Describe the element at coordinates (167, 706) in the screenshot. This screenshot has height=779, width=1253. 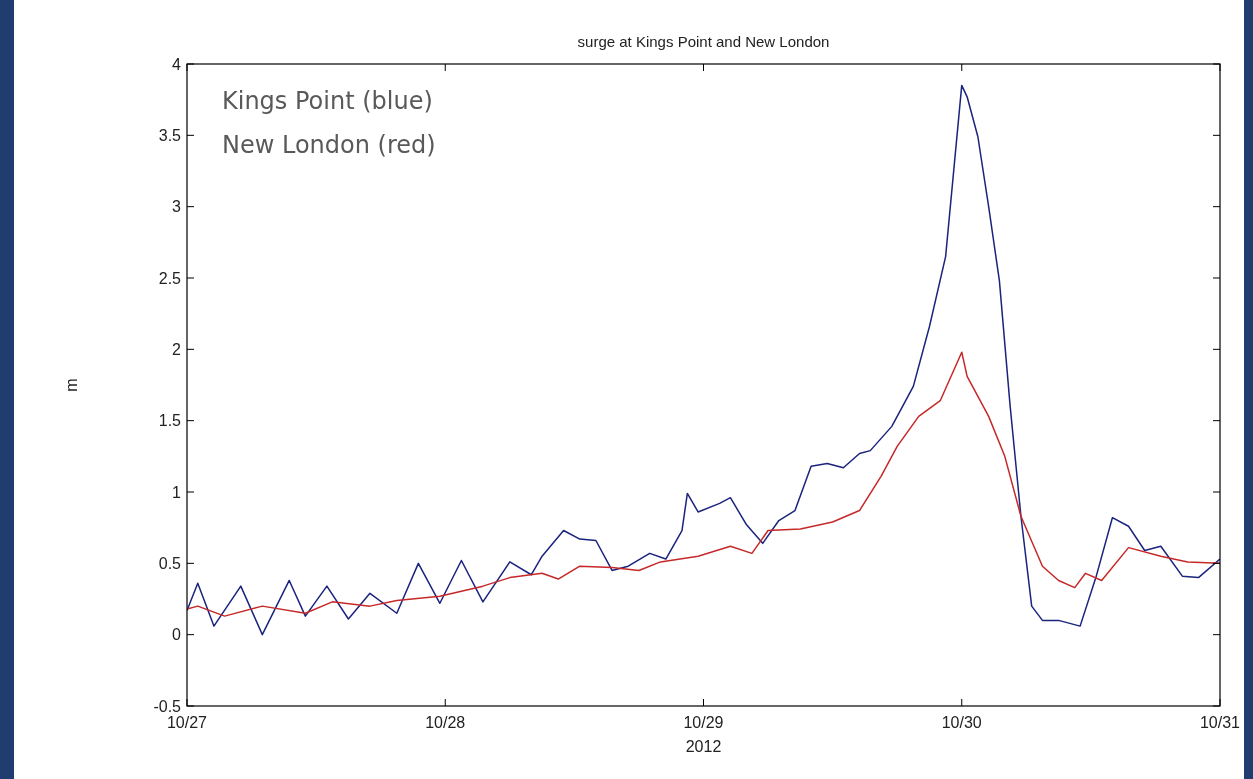
I see `y-tick-label: -0.5` at that location.